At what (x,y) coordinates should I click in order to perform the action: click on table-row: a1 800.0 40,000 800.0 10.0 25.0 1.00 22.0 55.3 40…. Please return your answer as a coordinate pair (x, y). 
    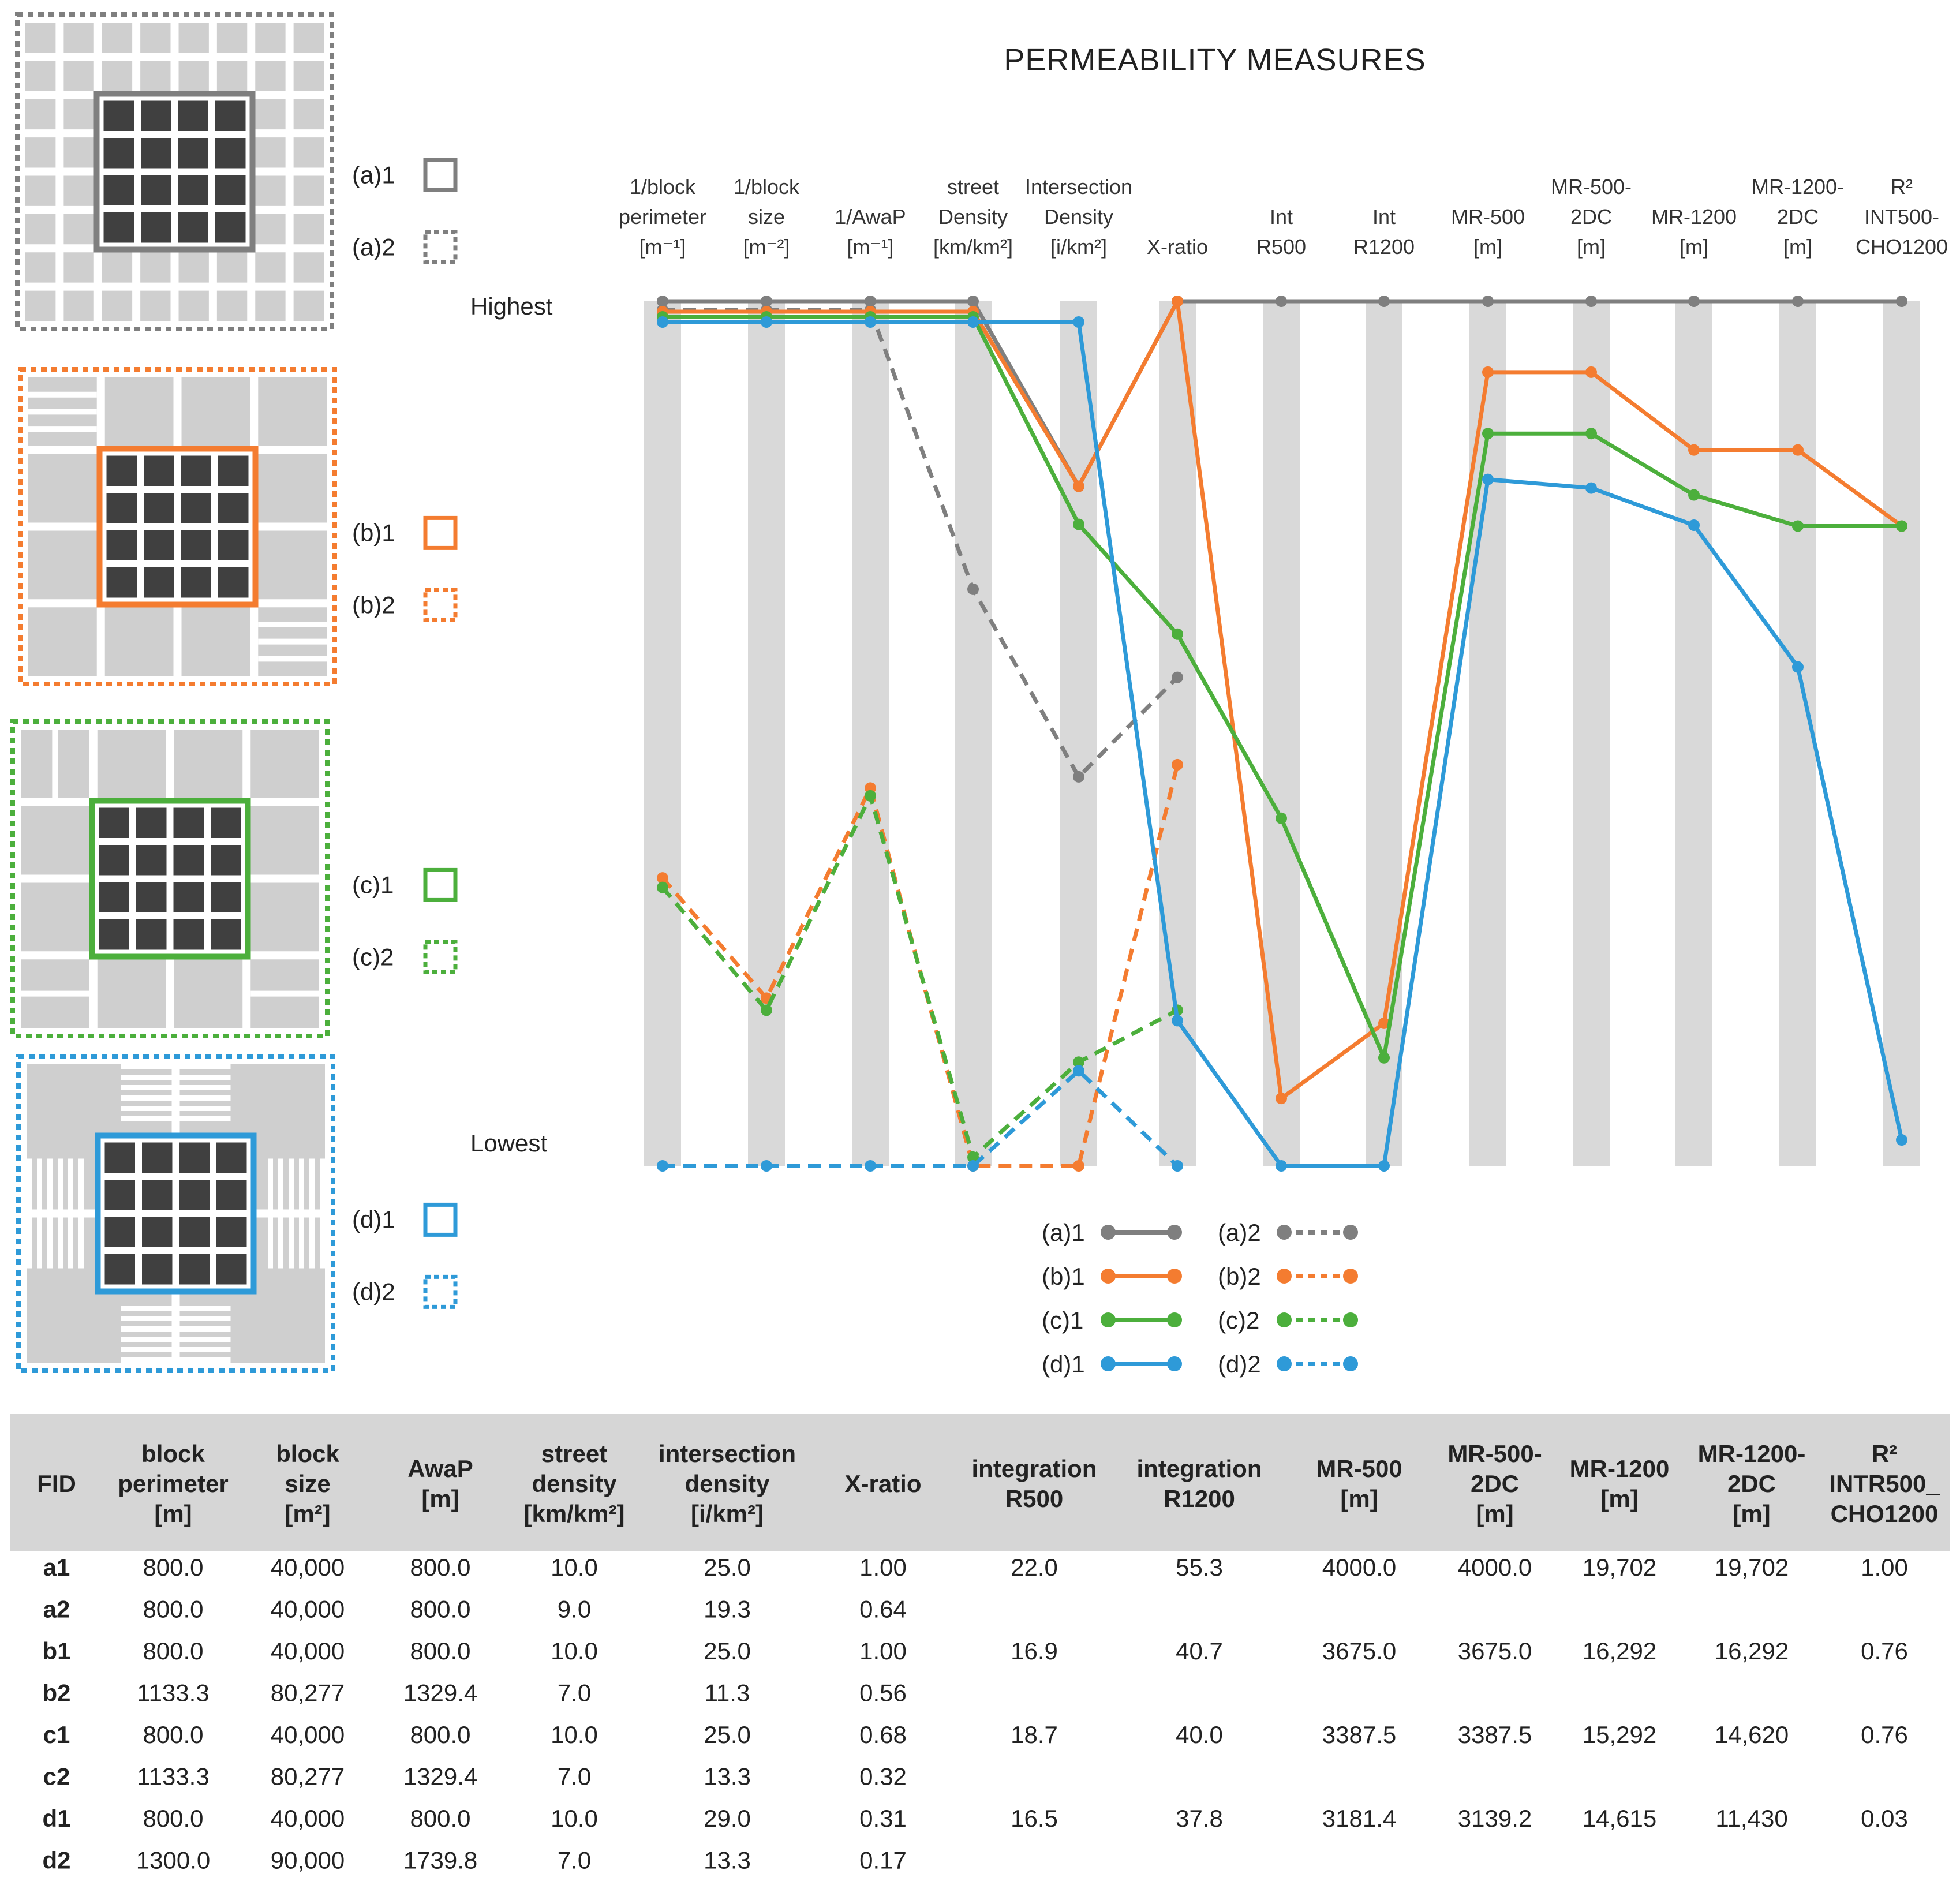
    Looking at the image, I should click on (975, 1567).